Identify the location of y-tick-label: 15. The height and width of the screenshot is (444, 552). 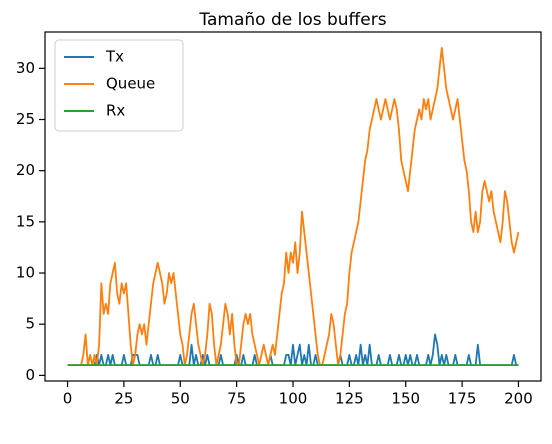
(25, 221).